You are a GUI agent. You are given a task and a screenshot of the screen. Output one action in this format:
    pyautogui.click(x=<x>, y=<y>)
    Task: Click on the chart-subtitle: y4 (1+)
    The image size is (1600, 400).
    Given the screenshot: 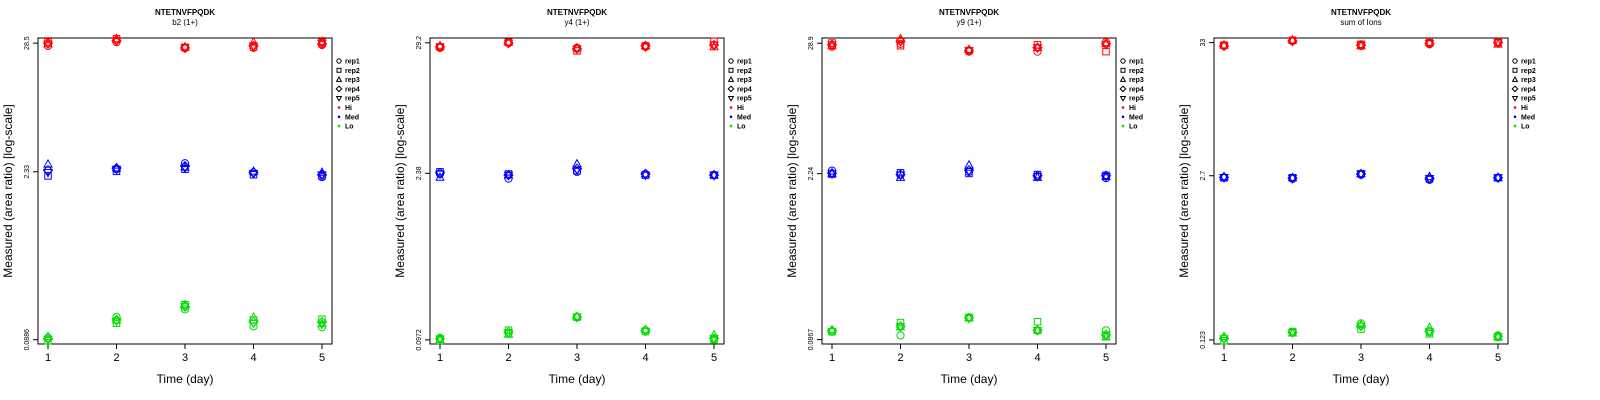 What is the action you would take?
    pyautogui.click(x=576, y=22)
    